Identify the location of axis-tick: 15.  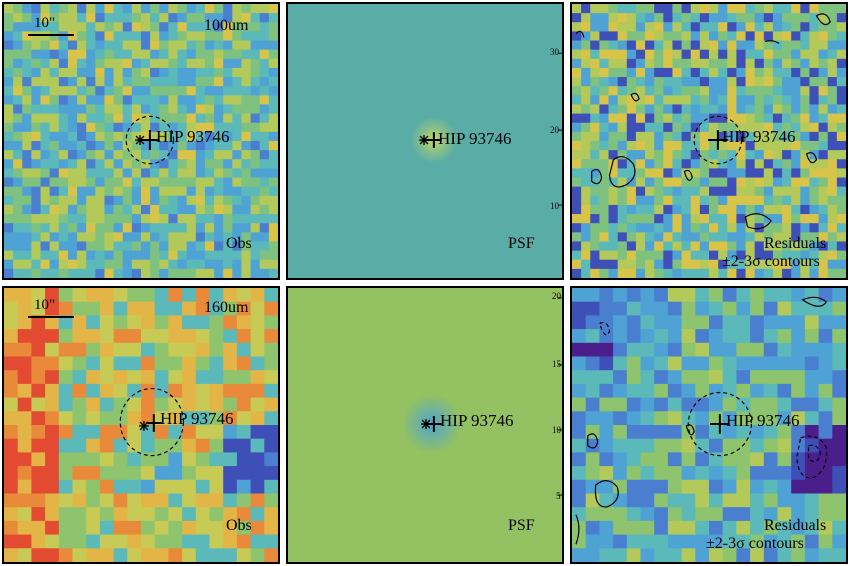
(556, 364).